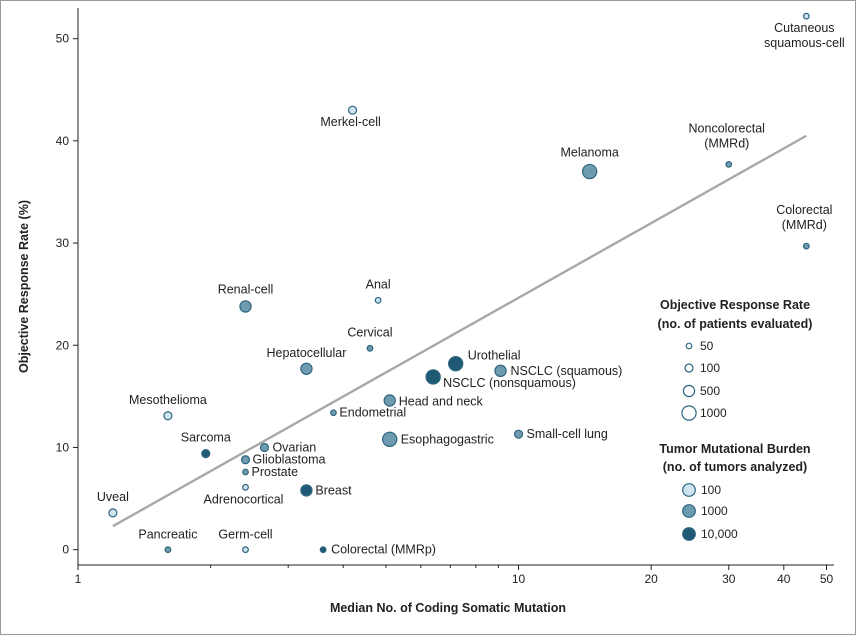  Describe the element at coordinates (168, 550) in the screenshot. I see `point-pancreatic` at that location.